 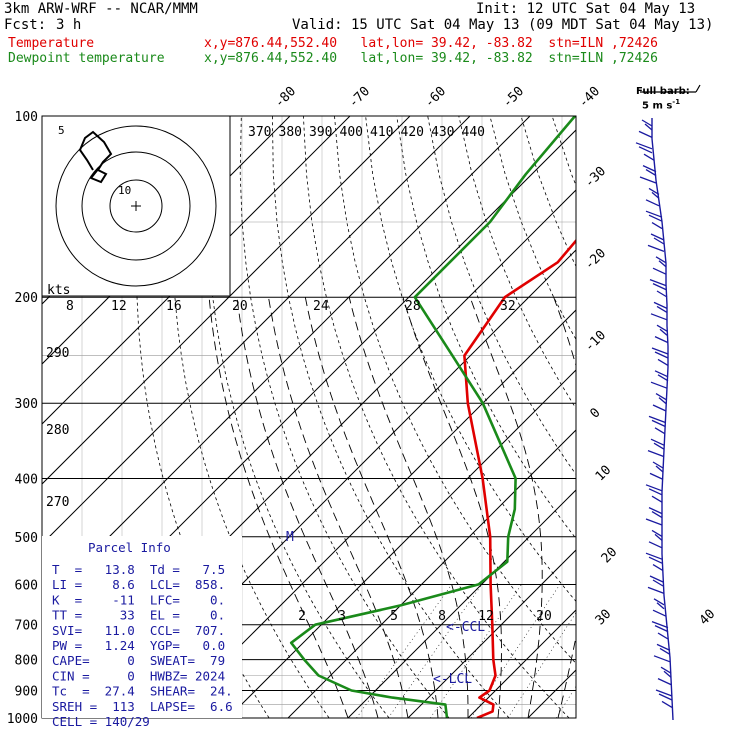 What do you see at coordinates (661, 105) in the screenshot?
I see `barb-key-unit: 5 m s-1` at bounding box center [661, 105].